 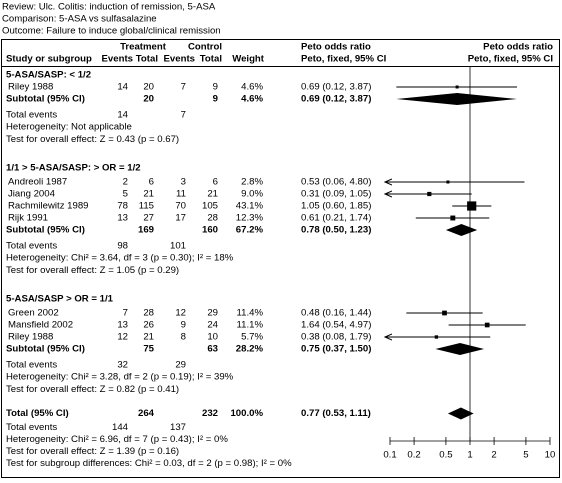 What do you see at coordinates (183, 87) in the screenshot?
I see `cell: 7` at bounding box center [183, 87].